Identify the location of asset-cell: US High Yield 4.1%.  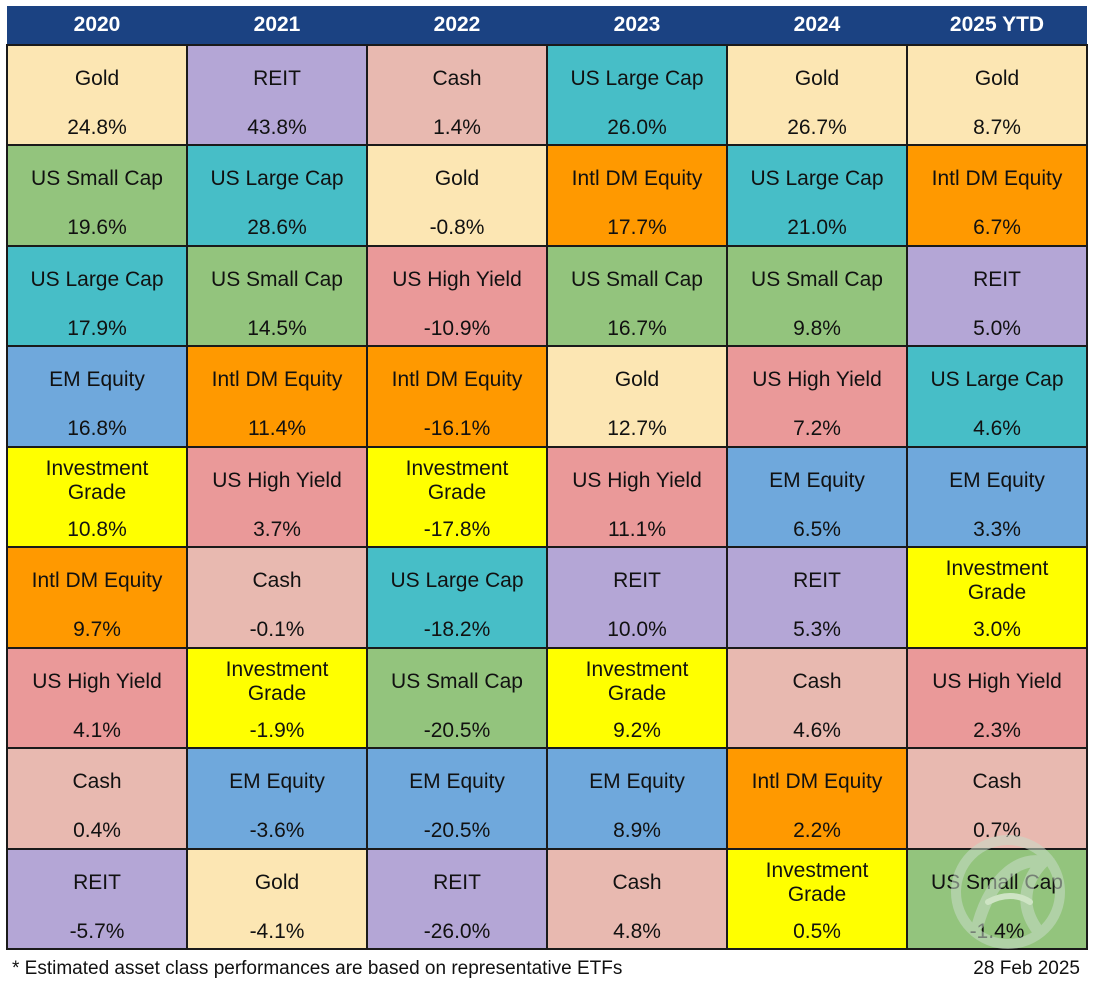
(97, 698).